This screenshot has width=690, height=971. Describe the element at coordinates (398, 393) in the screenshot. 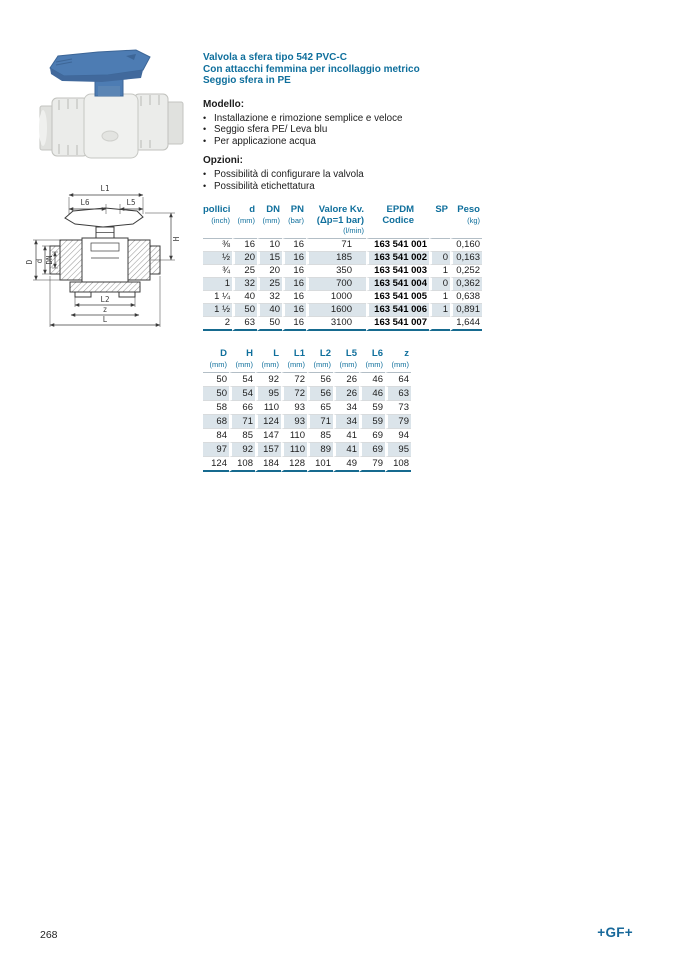

I see `dim-table-cell: 63` at that location.